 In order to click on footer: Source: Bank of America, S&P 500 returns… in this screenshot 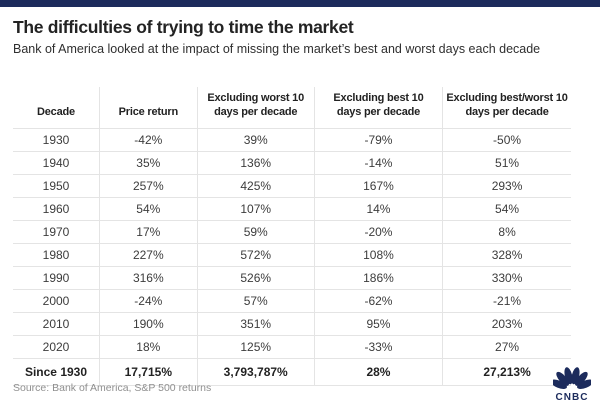, I will do `click(302, 384)`.